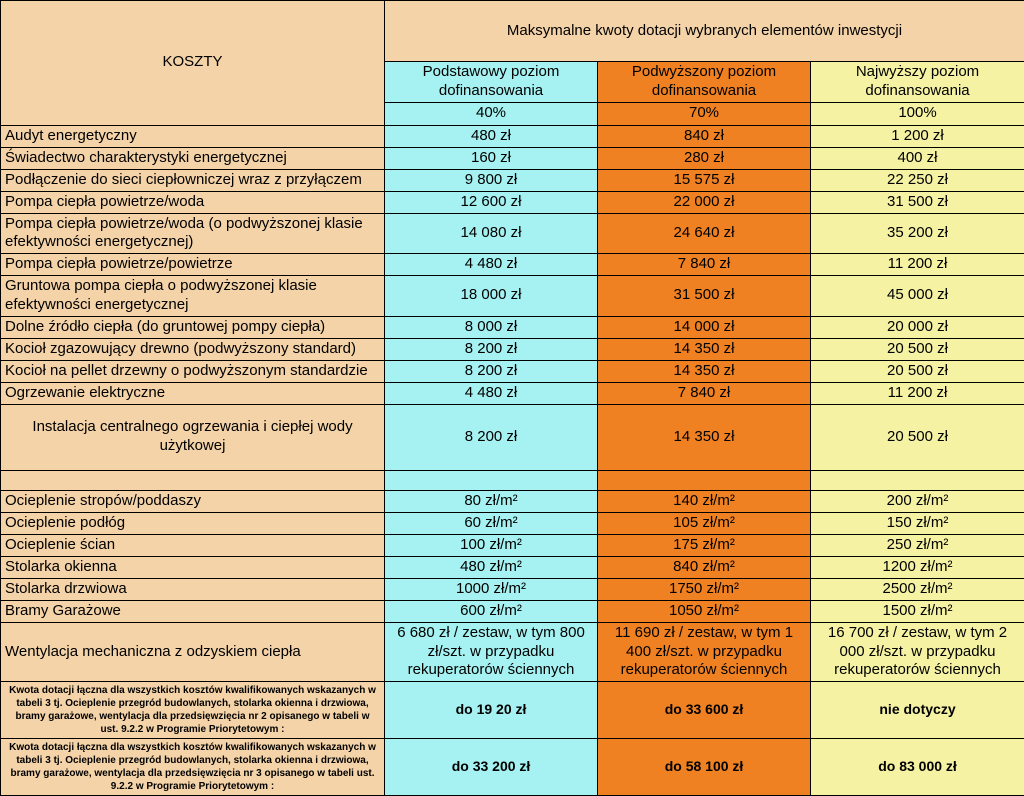 This screenshot has height=796, width=1024. What do you see at coordinates (491, 523) in the screenshot?
I see `value-cell: 60 zł/m²` at bounding box center [491, 523].